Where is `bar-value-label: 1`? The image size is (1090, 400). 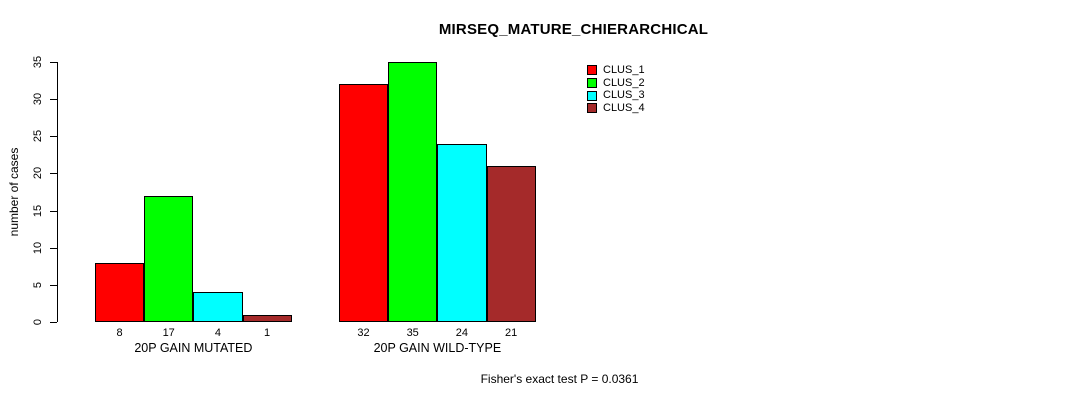
bar-value-label: 1 is located at coordinates (267, 333).